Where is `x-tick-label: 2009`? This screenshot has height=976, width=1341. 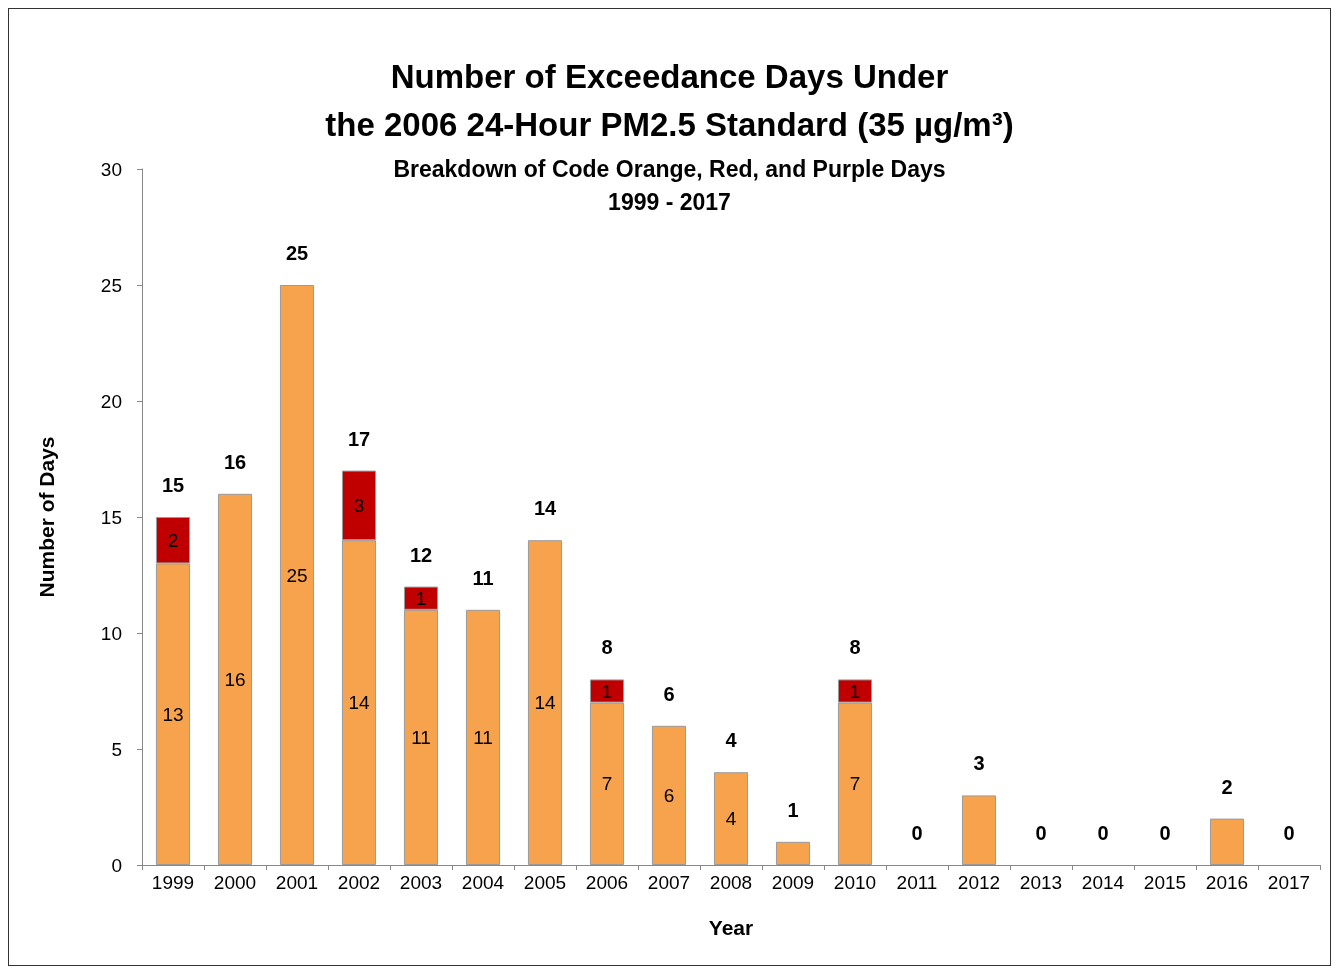 x-tick-label: 2009 is located at coordinates (793, 882).